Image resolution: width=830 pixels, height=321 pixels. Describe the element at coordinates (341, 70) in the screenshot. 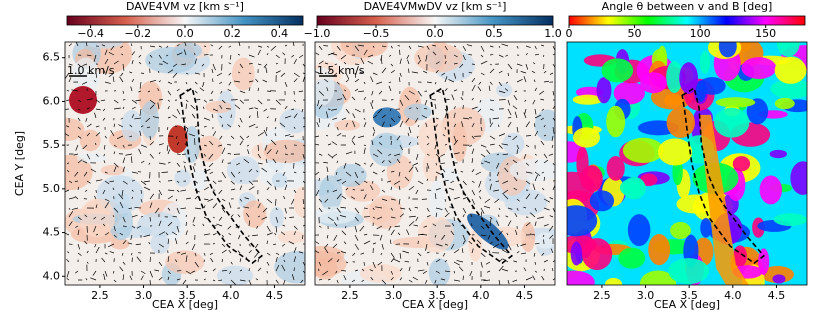

I see `arrow-scale-label: 1.5 km/s` at that location.